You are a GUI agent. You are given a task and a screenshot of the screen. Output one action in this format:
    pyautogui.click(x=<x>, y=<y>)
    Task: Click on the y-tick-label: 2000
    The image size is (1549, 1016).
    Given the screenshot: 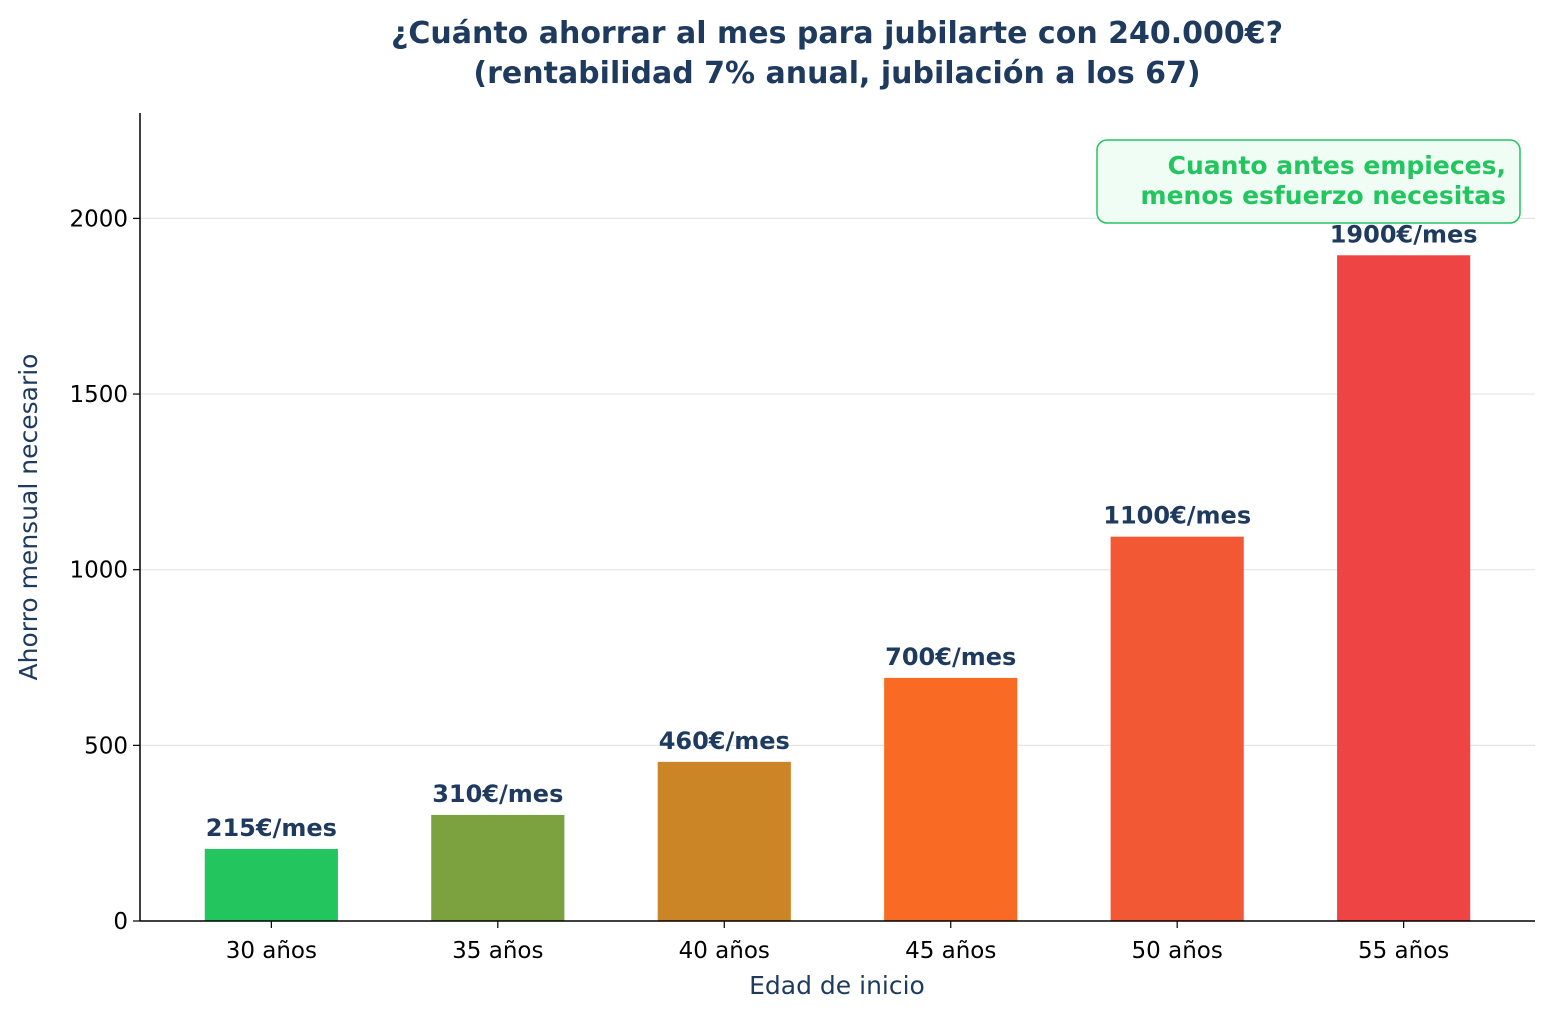 What is the action you would take?
    pyautogui.click(x=98, y=219)
    